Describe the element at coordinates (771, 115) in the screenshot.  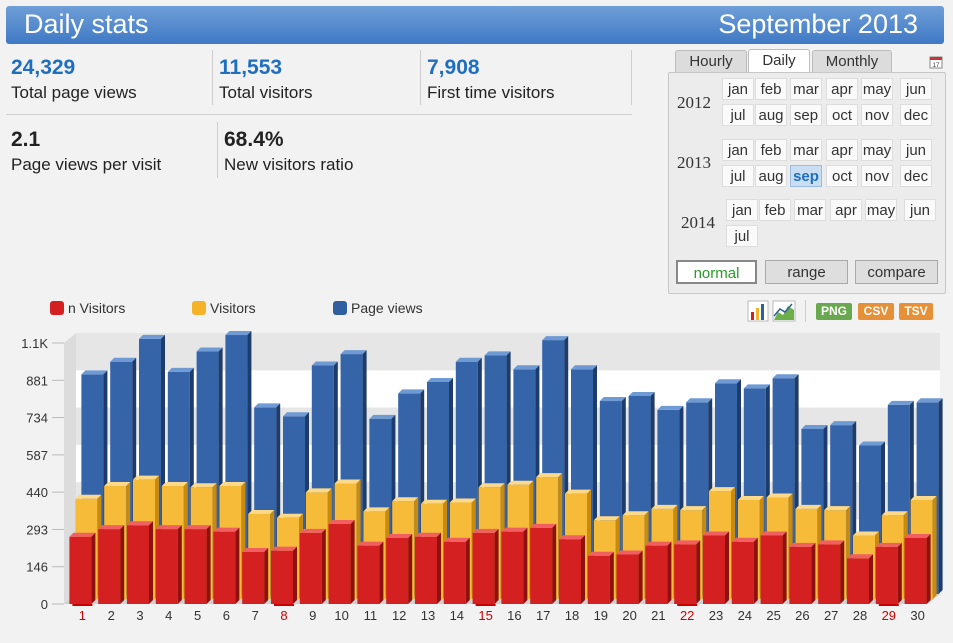
I see `calendar-month-2012-aug: aug` at that location.